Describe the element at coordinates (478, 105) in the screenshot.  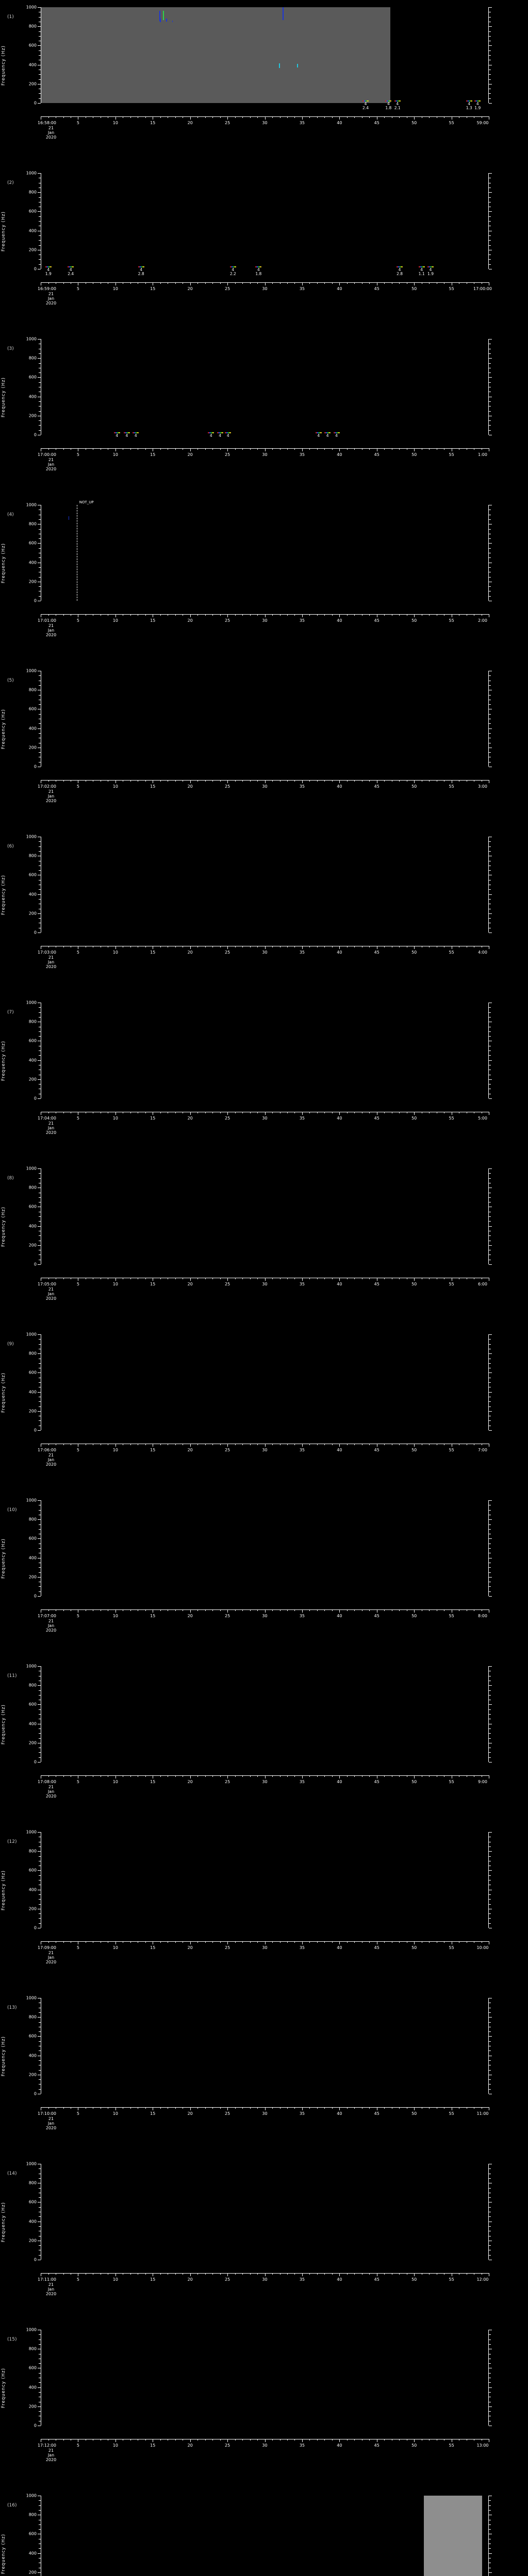
I see `detection-marker: 4 1.9` at that location.